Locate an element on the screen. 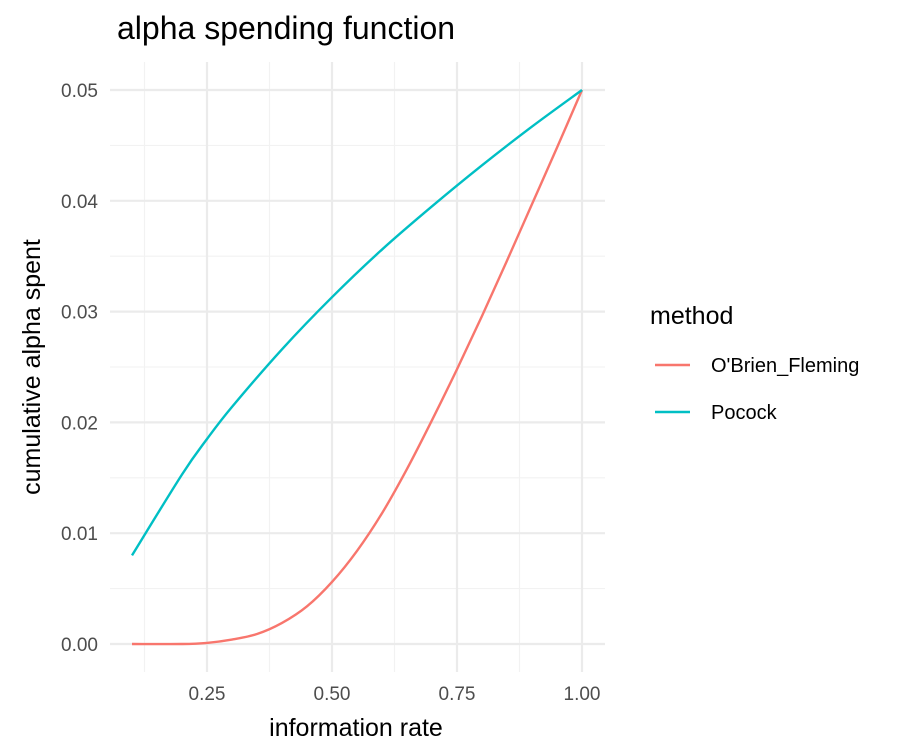  legend: method O'Brien_Fleming Pocock is located at coordinates (754, 363).